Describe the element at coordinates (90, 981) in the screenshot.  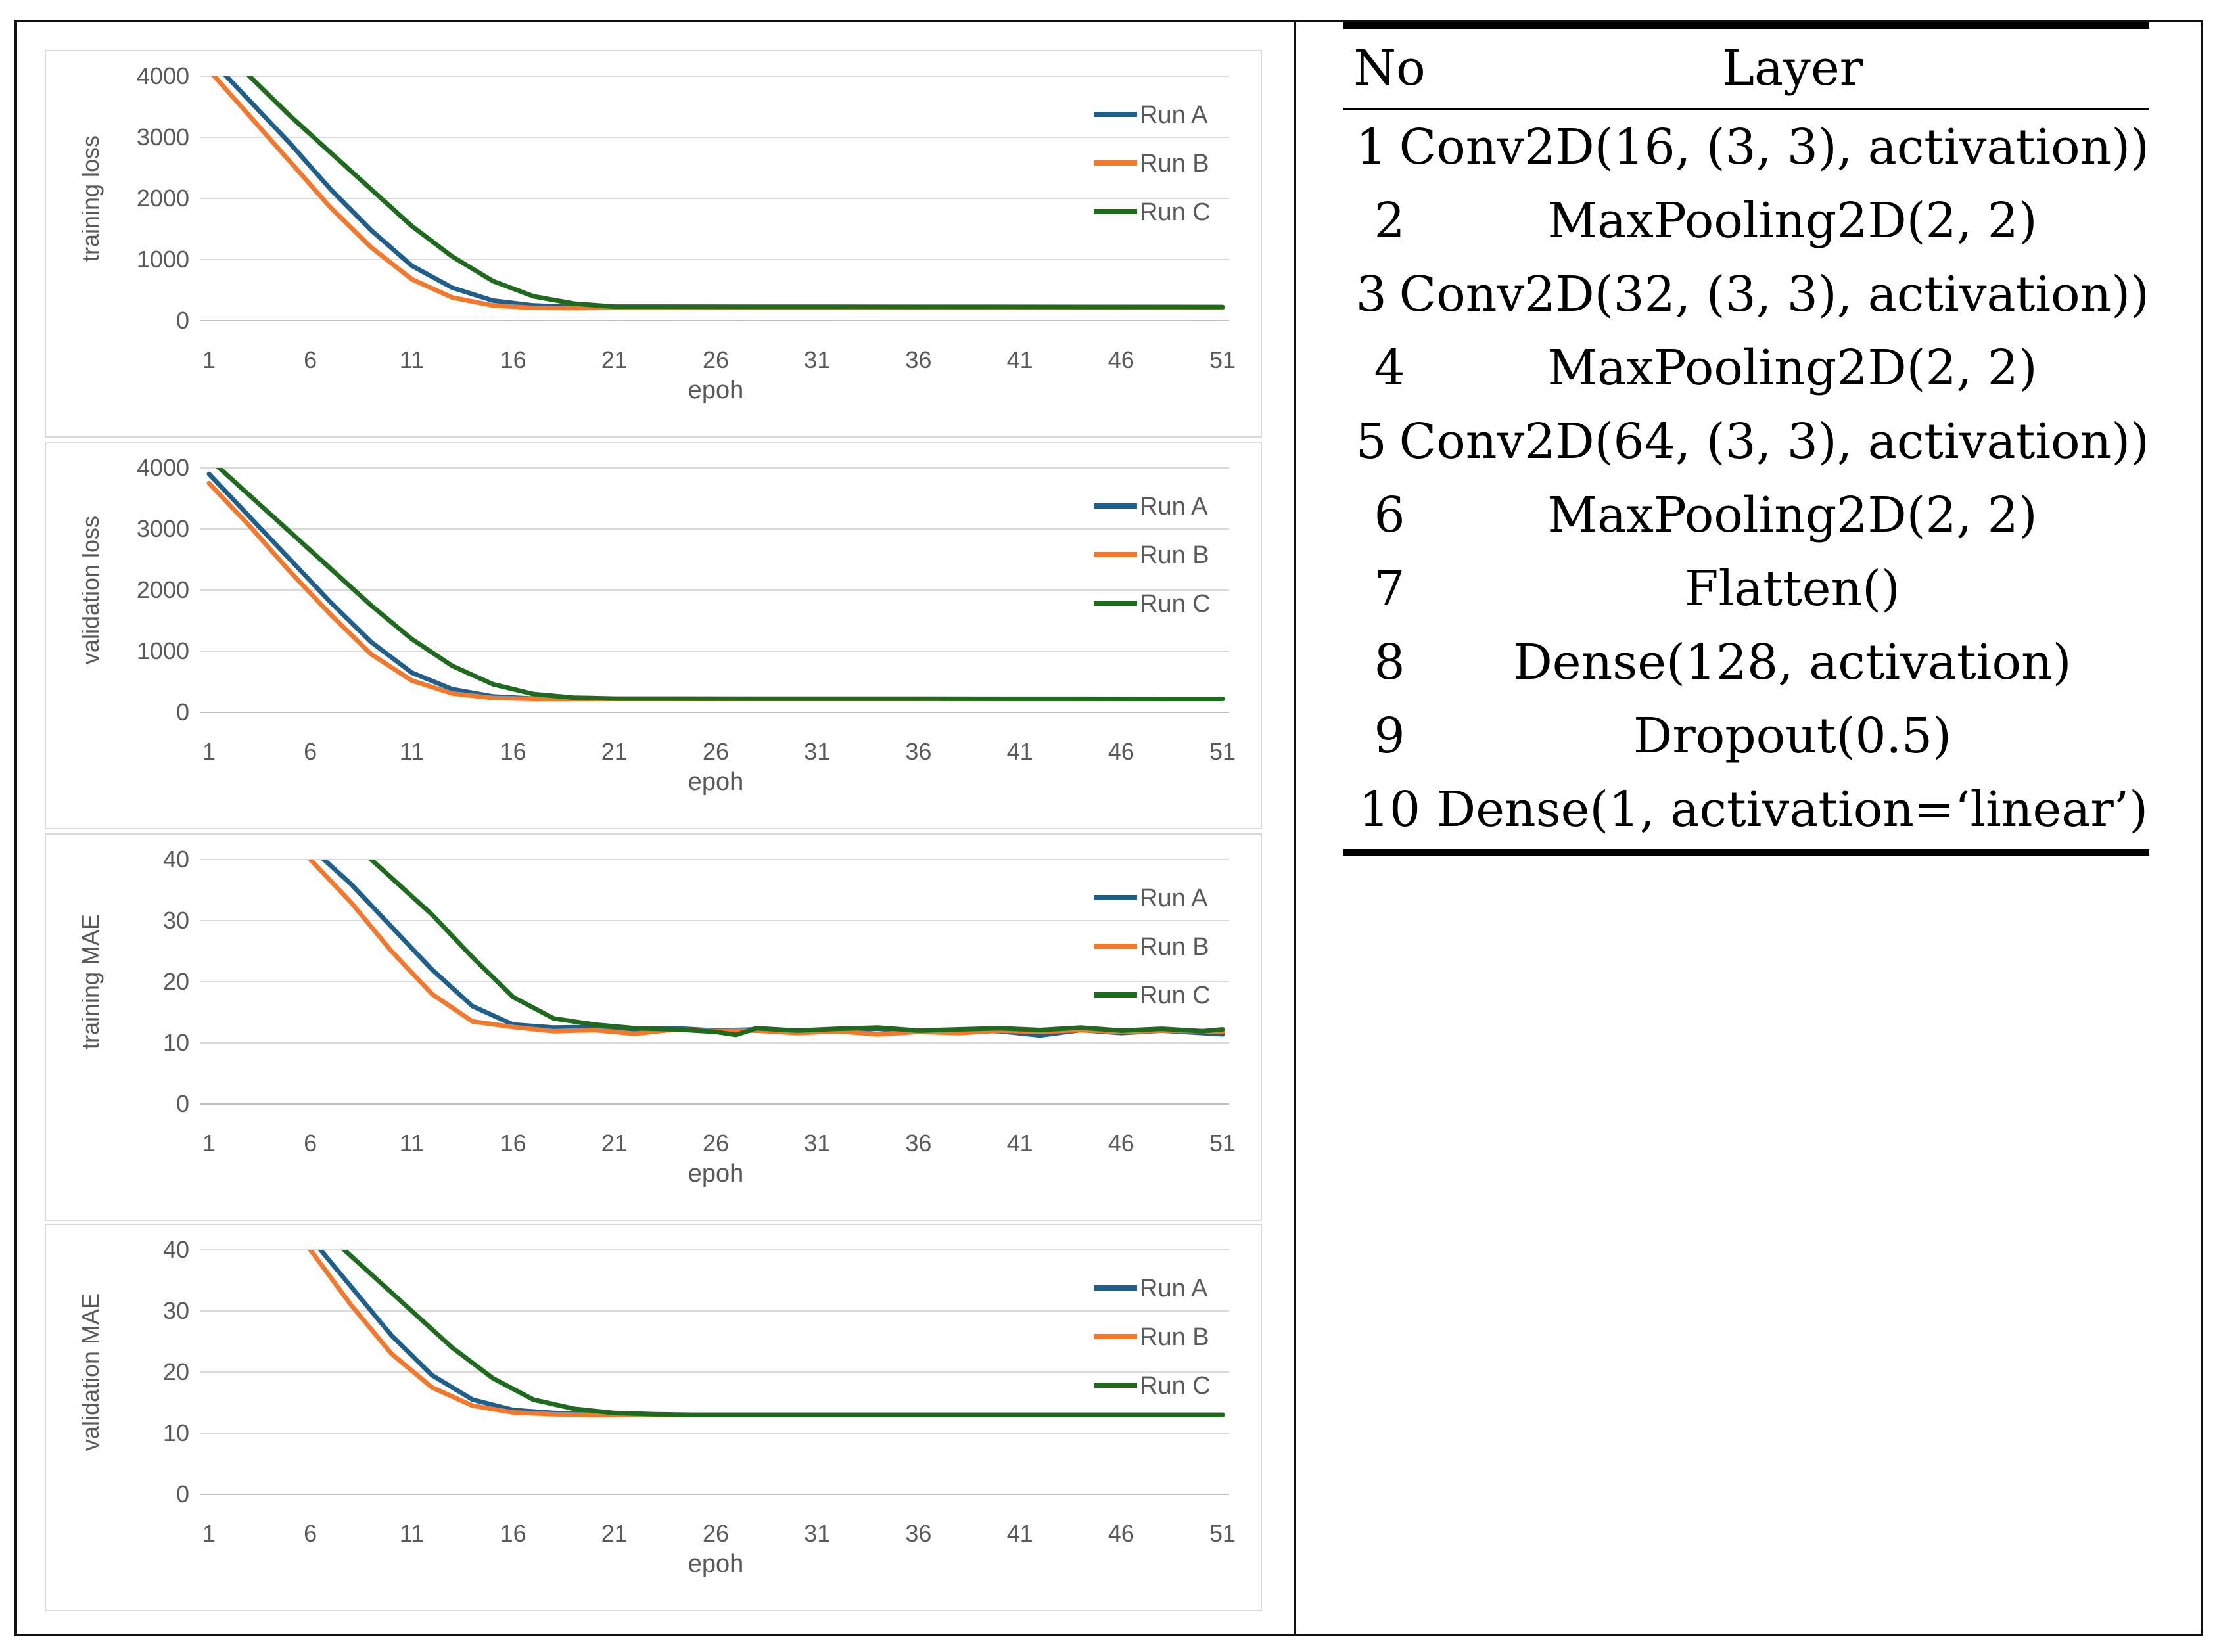
I see `y-axis-label: training MAE` at that location.